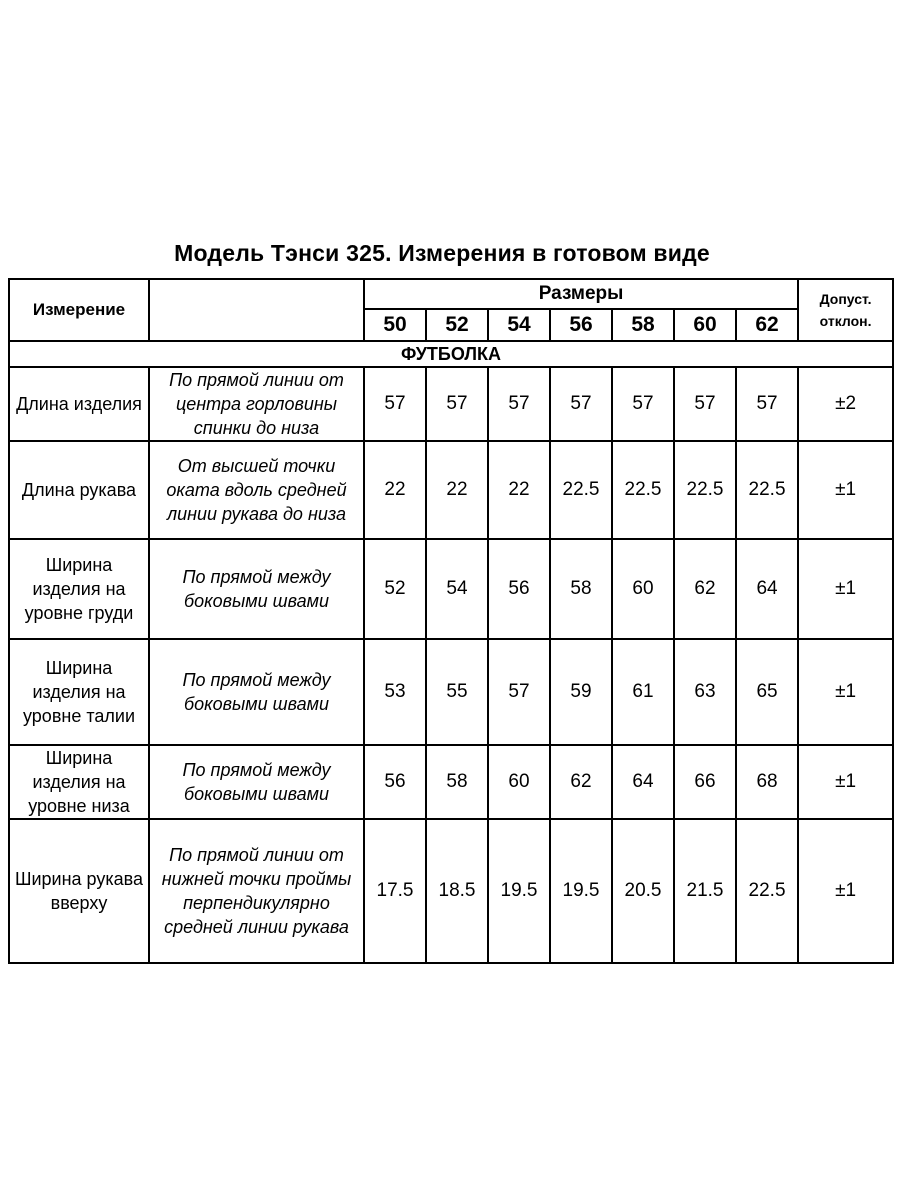  What do you see at coordinates (79, 404) in the screenshot?
I see `measure-name: Длина изделия` at bounding box center [79, 404].